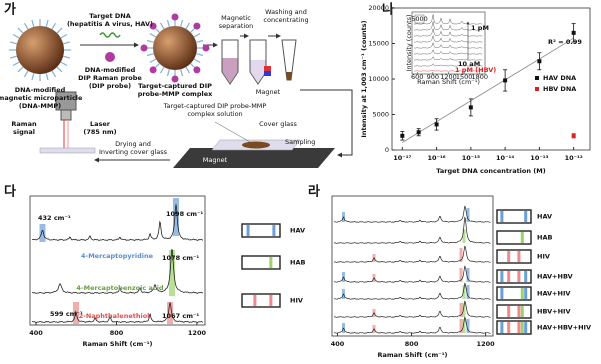  I want to click on y-tick-label: 20000, so click(378, 8).